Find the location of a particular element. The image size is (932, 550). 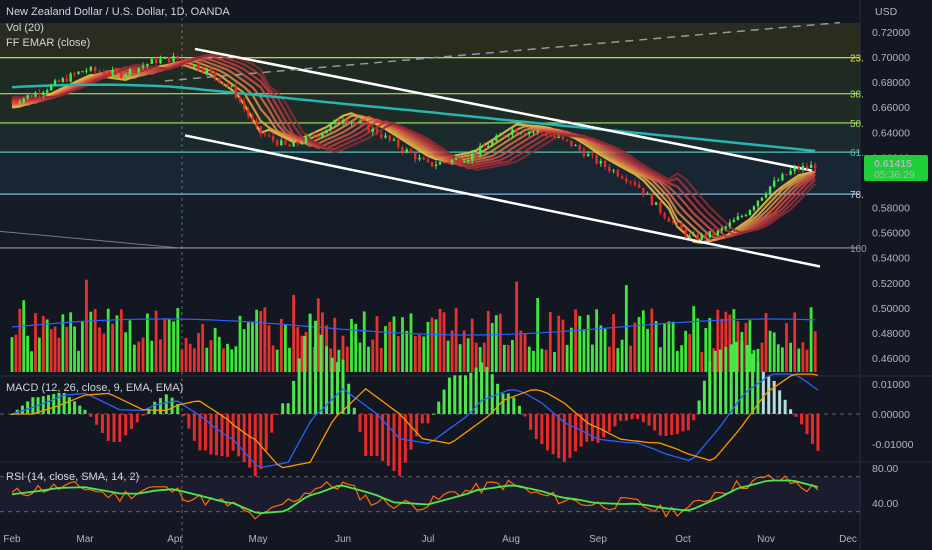

time-axis-tick: Aug is located at coordinates (511, 539).